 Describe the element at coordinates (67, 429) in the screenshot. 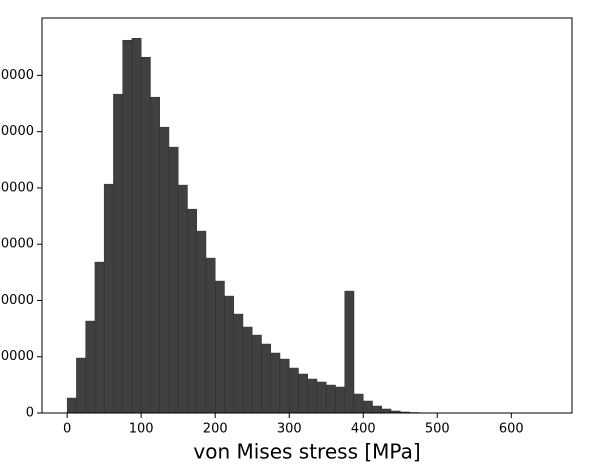

I see `x-tick-label: 0` at that location.